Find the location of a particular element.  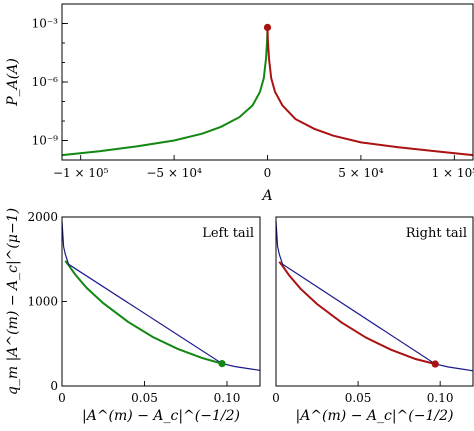

left-tail-end-marker is located at coordinates (222, 364).